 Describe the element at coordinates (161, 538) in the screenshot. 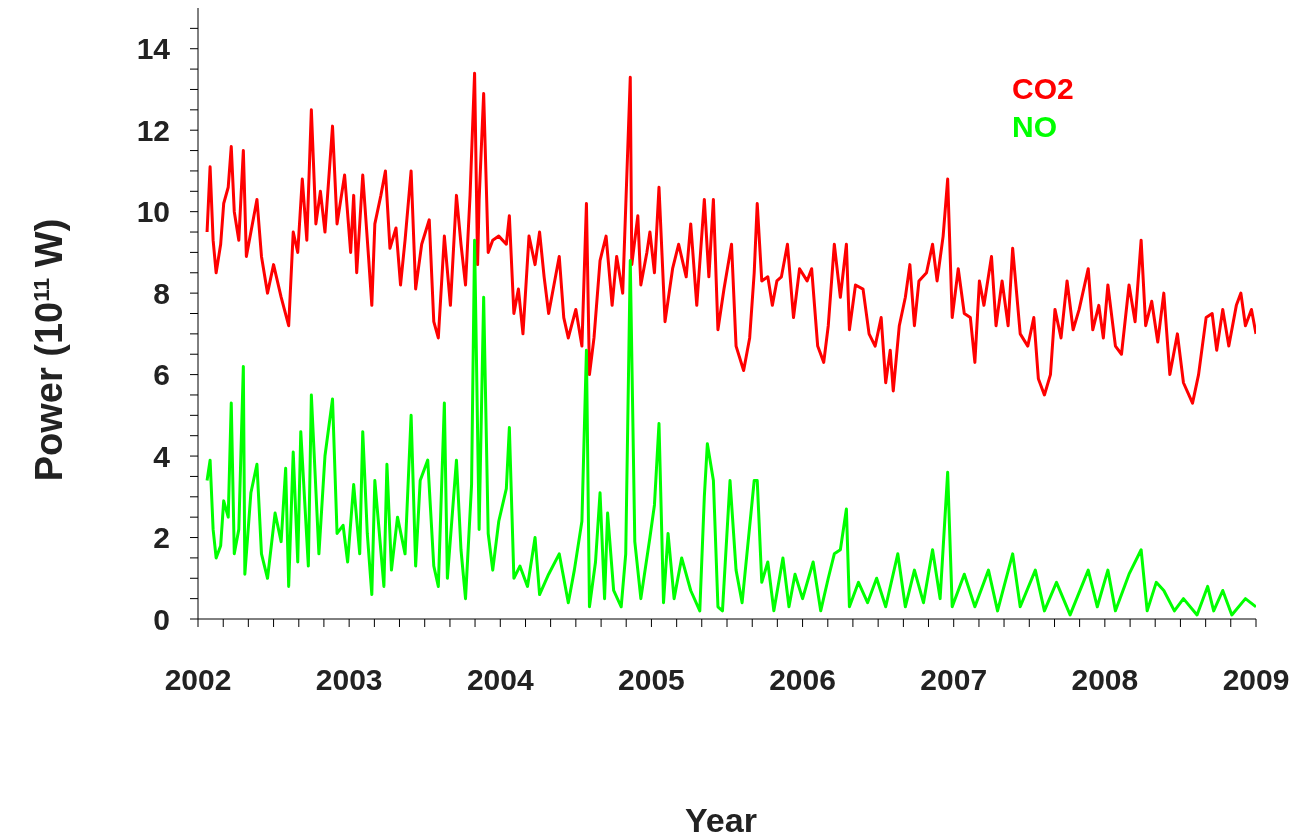

I see `y-tick-label: 2` at that location.